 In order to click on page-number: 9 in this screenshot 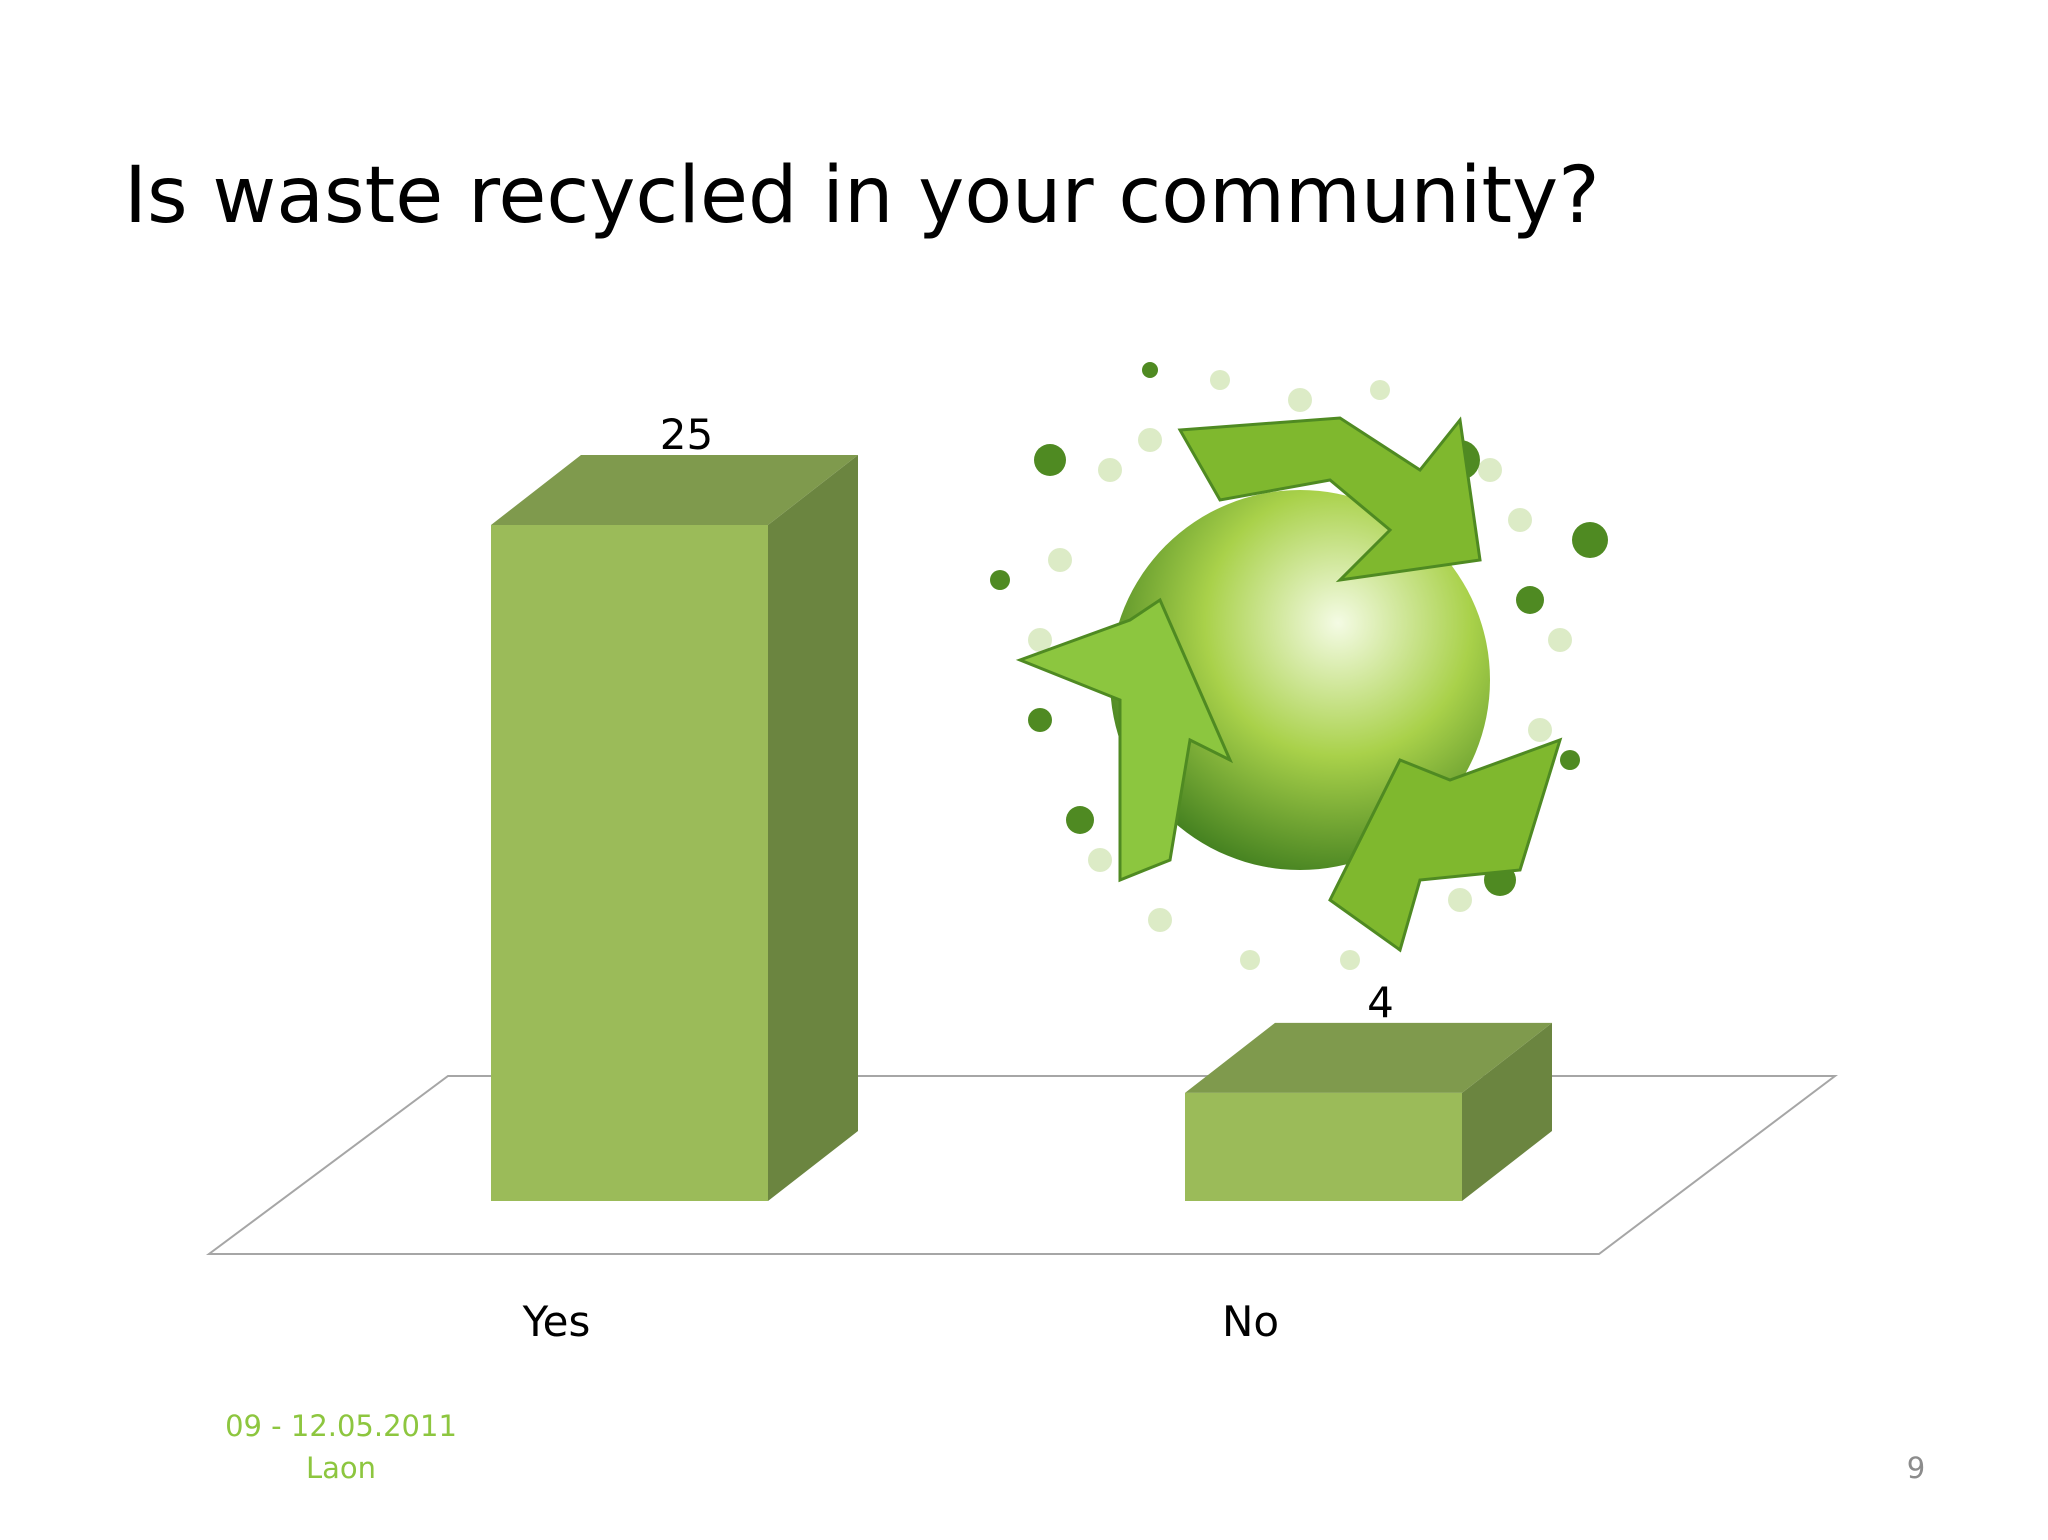, I will do `click(1916, 1468)`.